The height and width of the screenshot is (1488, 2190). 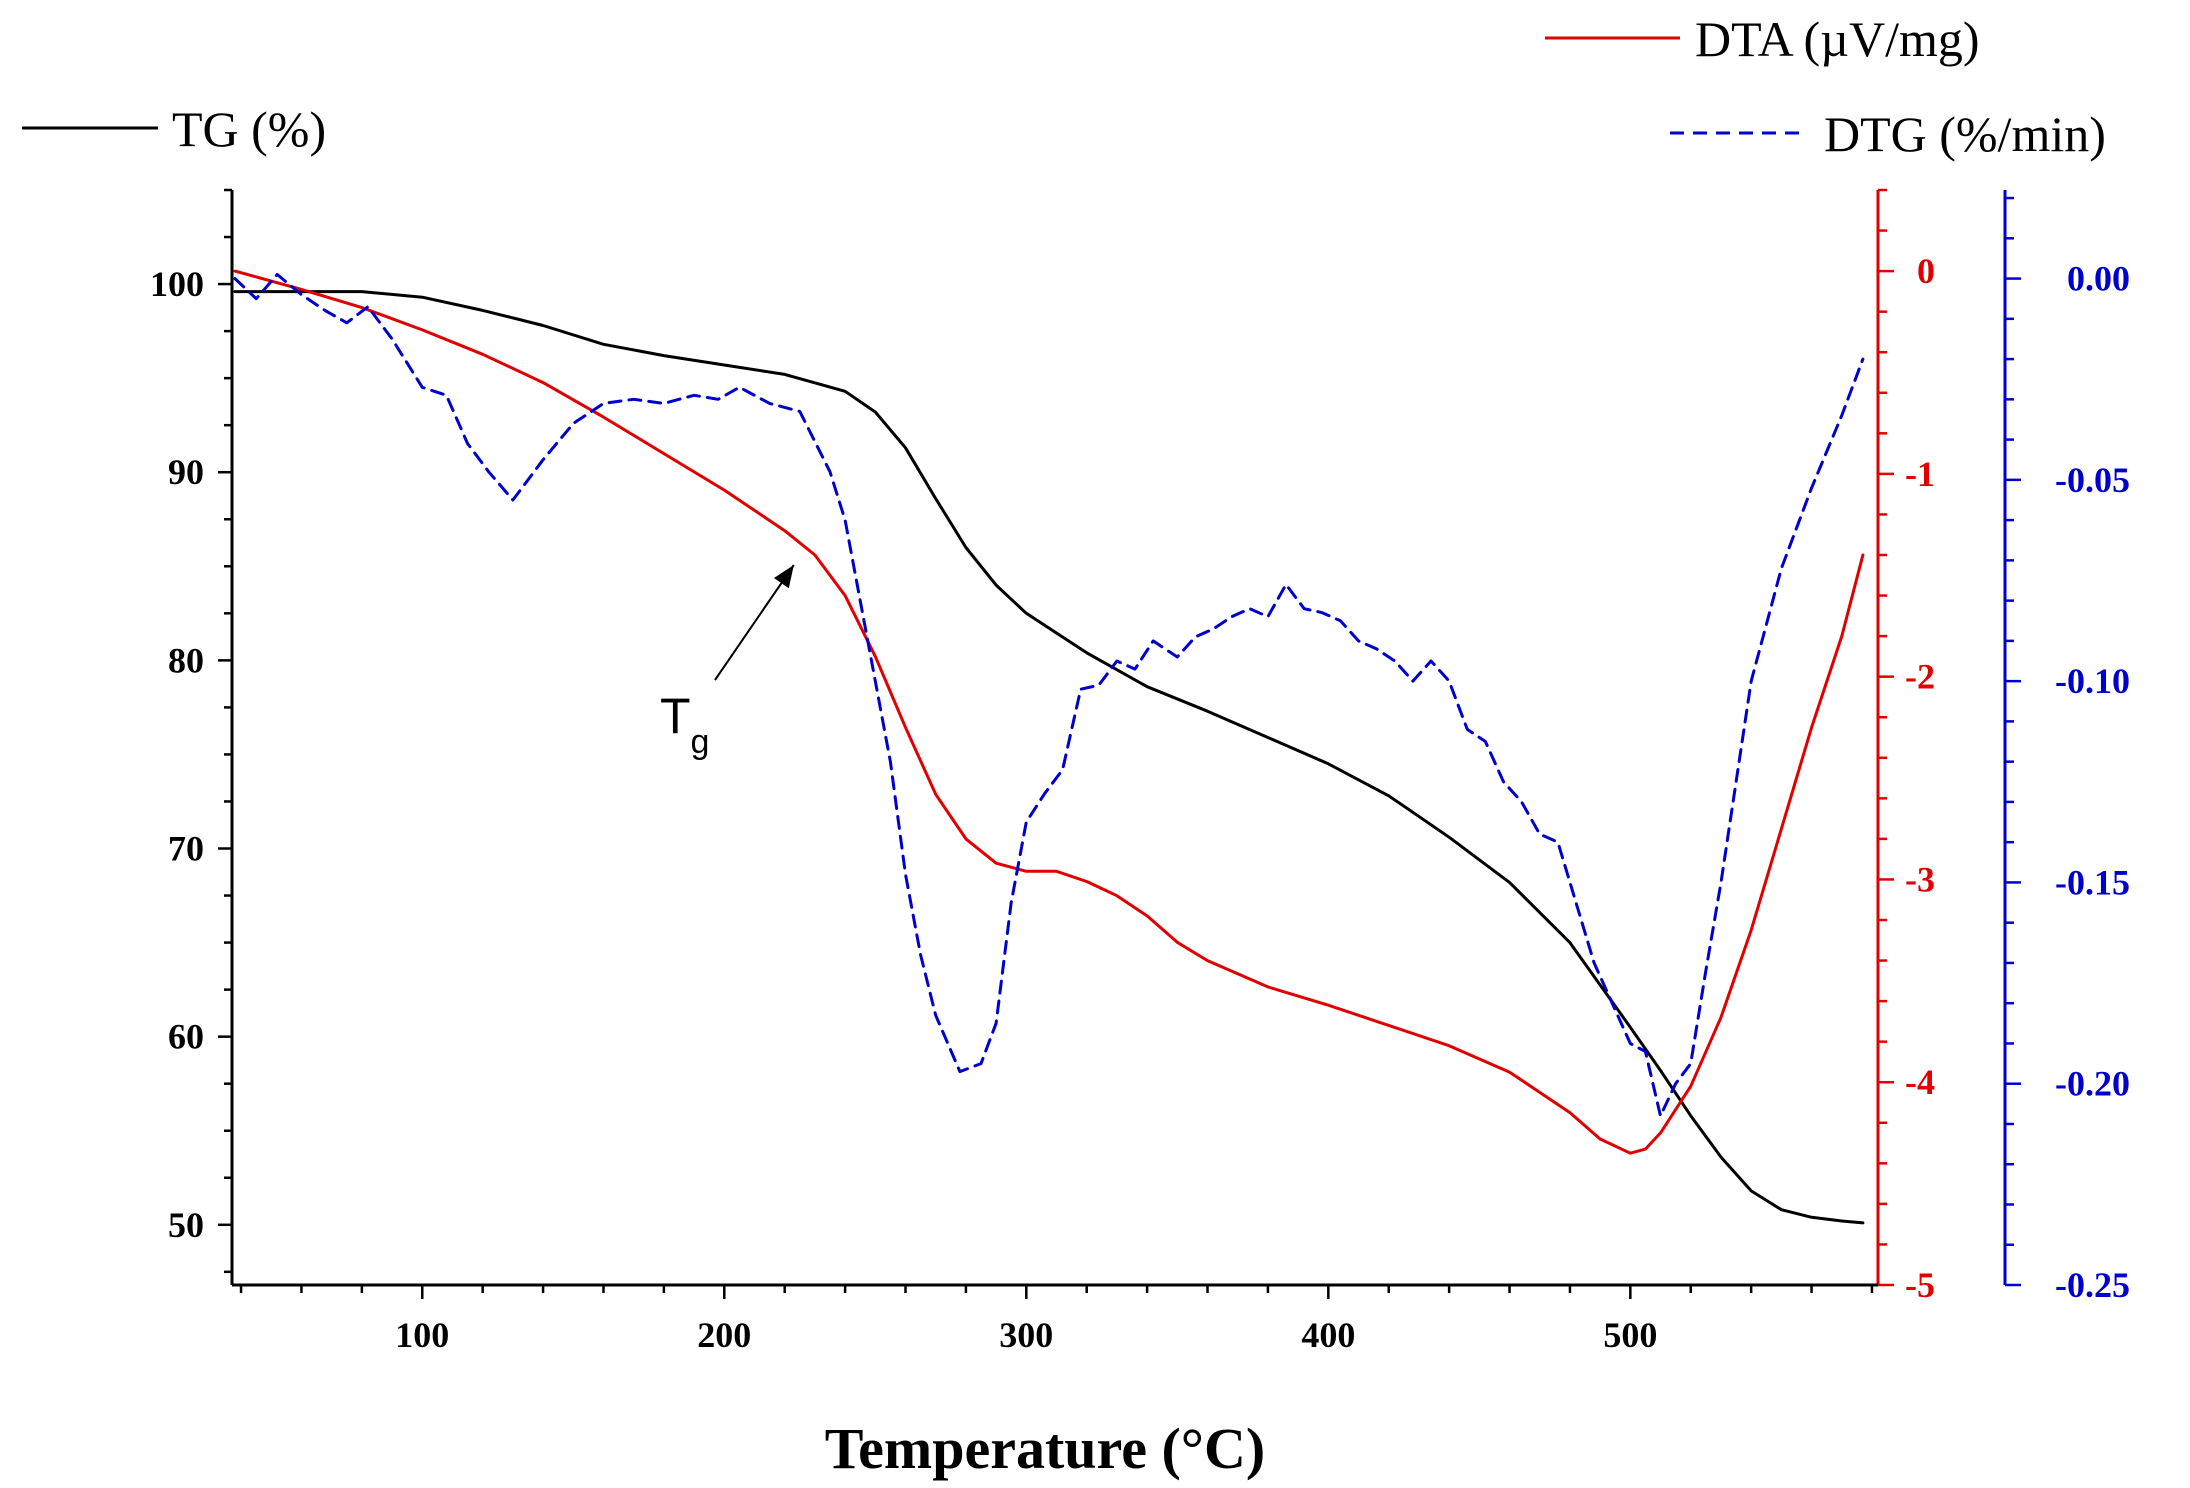 I want to click on tg-axis: 50 60 70 80 90 100, so click(x=192, y=736).